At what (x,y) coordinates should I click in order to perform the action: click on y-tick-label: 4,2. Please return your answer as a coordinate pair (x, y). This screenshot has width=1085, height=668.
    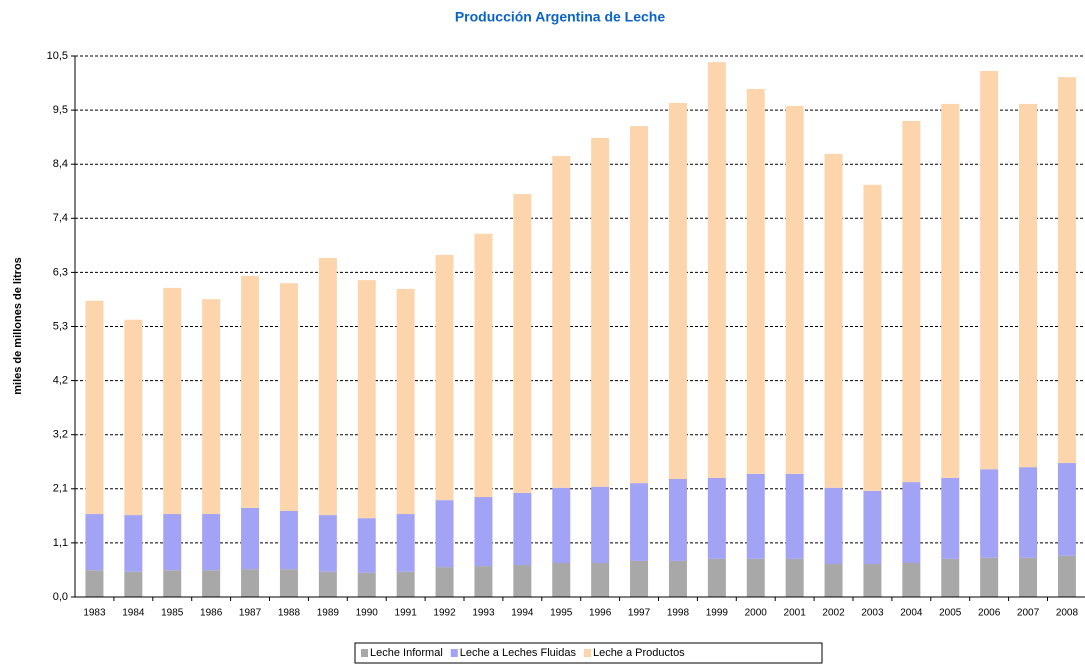
    Looking at the image, I should click on (60, 381).